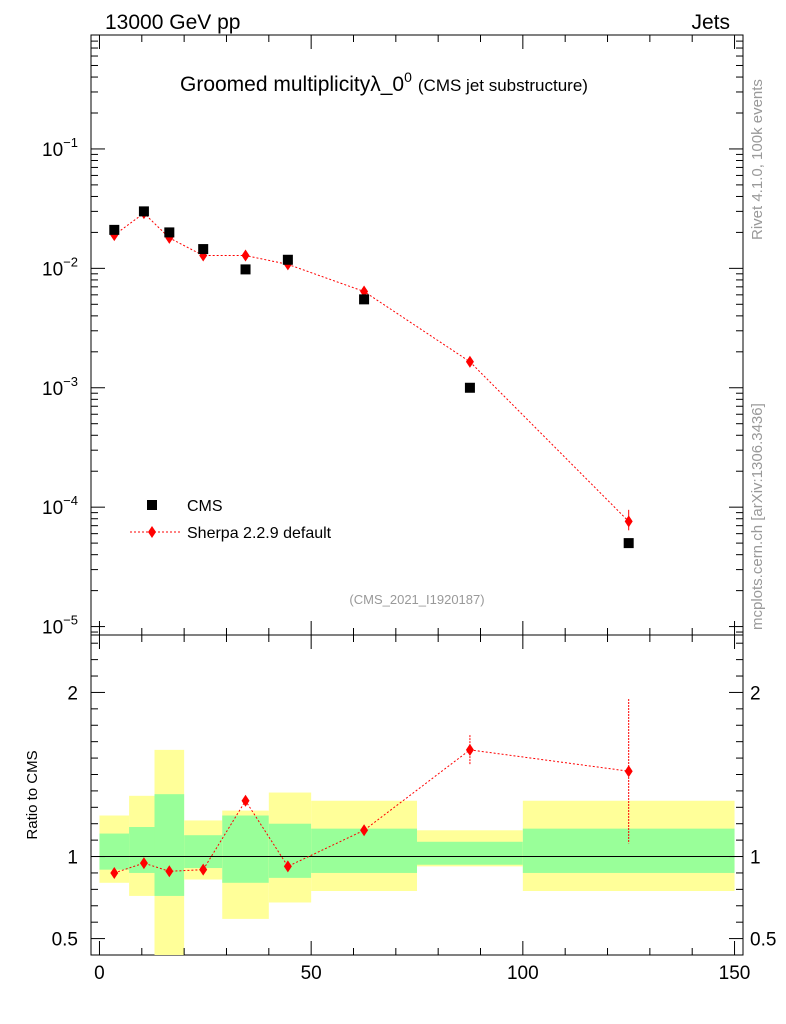 Image resolution: width=786 pixels, height=1024 pixels. What do you see at coordinates (503, 85) in the screenshot?
I see `plot-title-subtitle: (CMS jet substructure)` at bounding box center [503, 85].